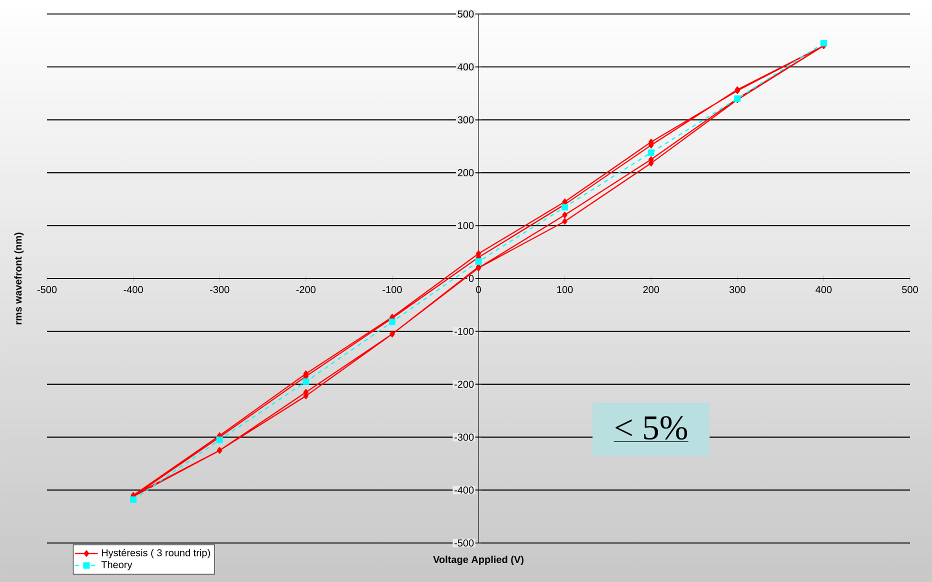 The image size is (932, 582). Describe the element at coordinates (220, 290) in the screenshot. I see `x-tick-label: -300` at that location.